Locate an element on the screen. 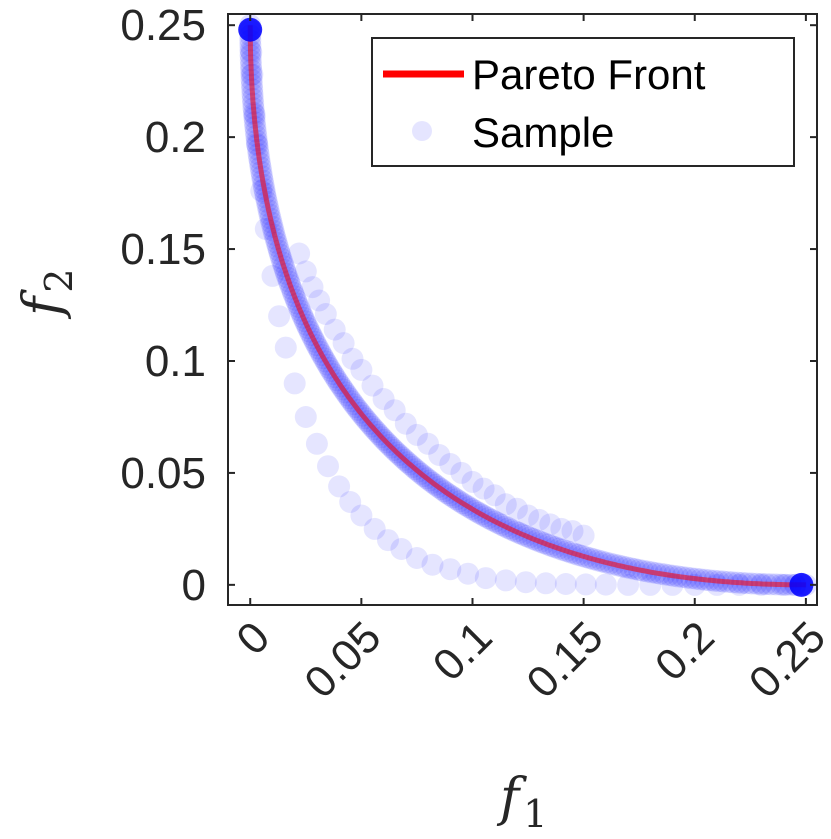 Image resolution: width=831 pixels, height=839 pixels. legend-box is located at coordinates (583, 102).